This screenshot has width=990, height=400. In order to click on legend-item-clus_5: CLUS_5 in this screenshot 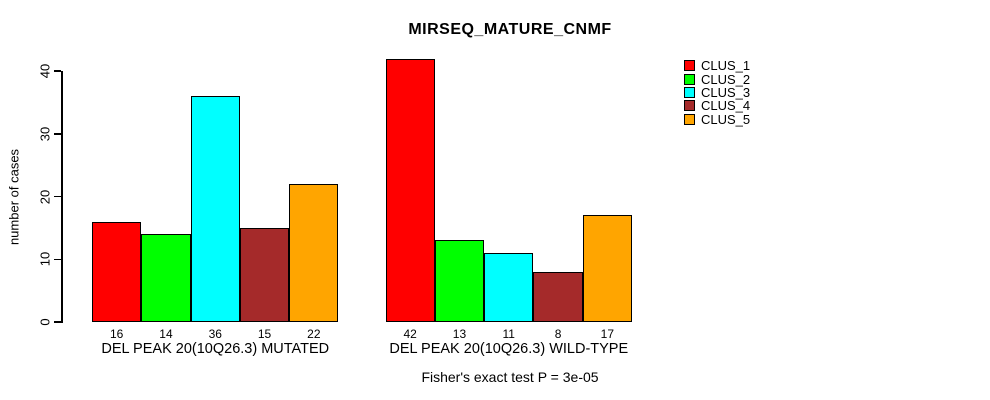, I will do `click(717, 119)`.